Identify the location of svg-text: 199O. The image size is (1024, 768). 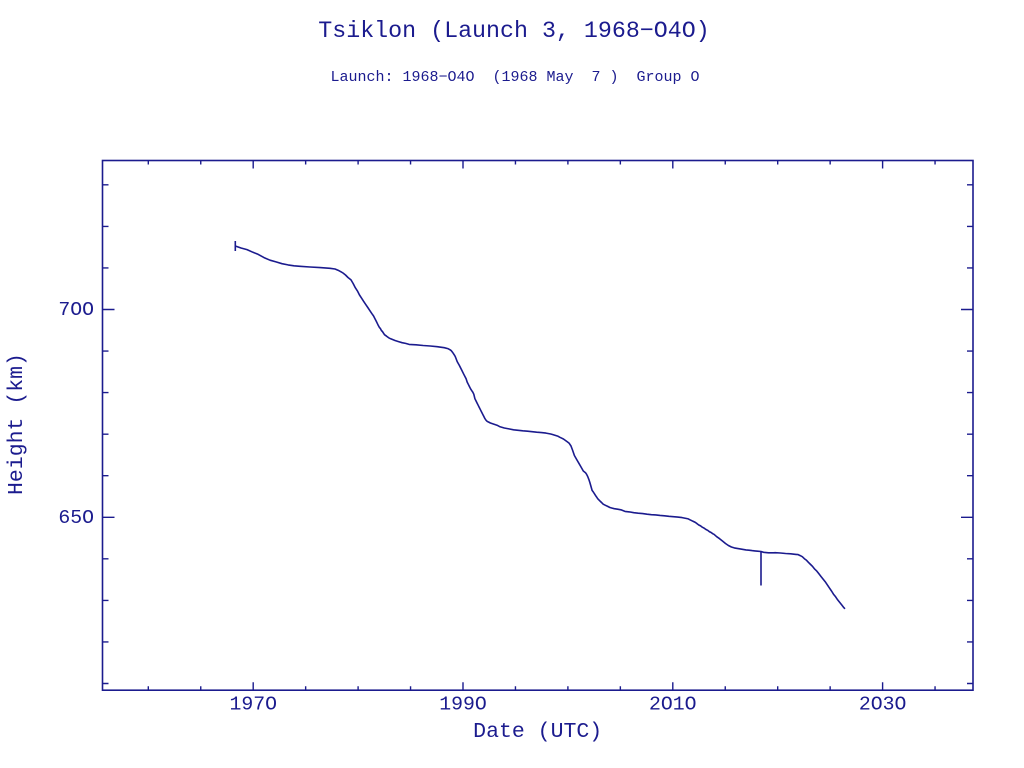
(462, 705).